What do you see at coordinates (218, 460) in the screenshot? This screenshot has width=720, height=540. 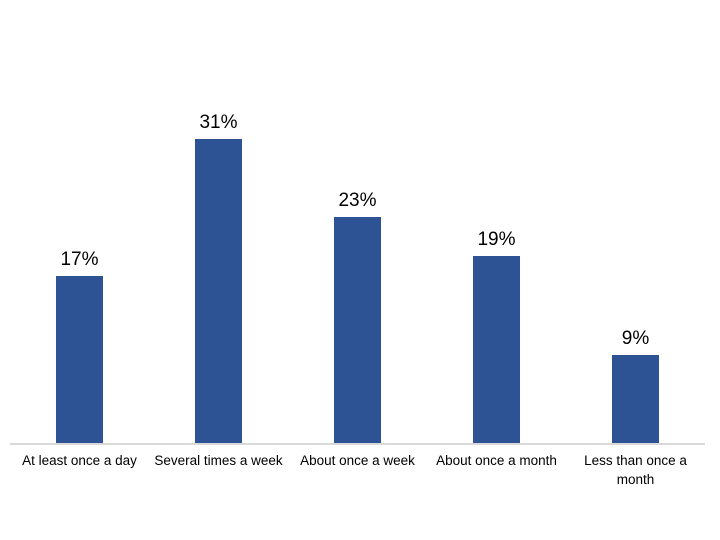 I see `category-label: Several times a week` at bounding box center [218, 460].